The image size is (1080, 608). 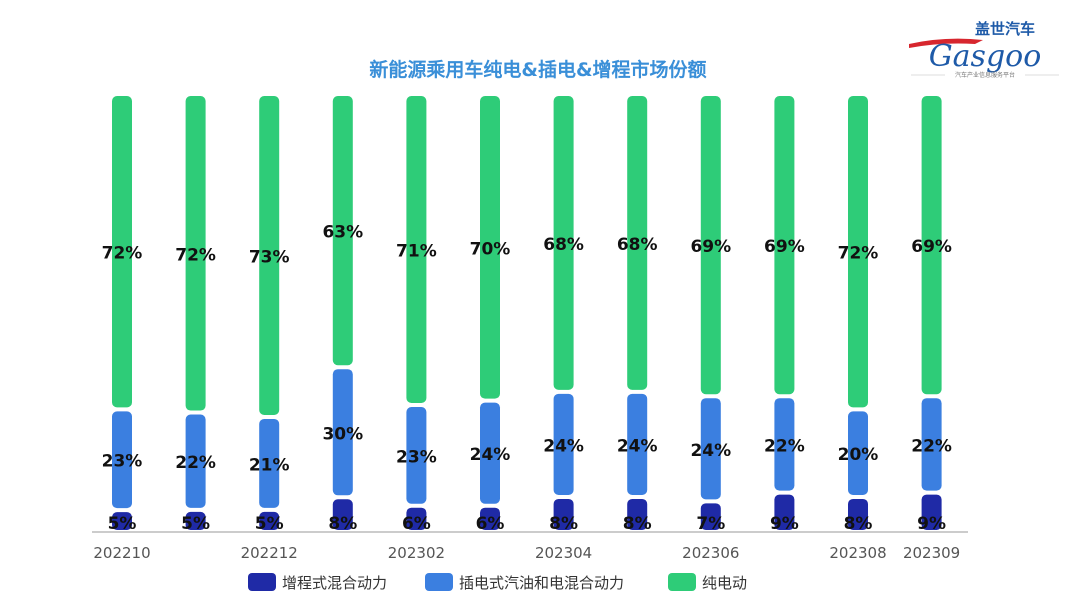 What do you see at coordinates (416, 553) in the screenshot?
I see `x-tick-label-202302: 202302` at bounding box center [416, 553].